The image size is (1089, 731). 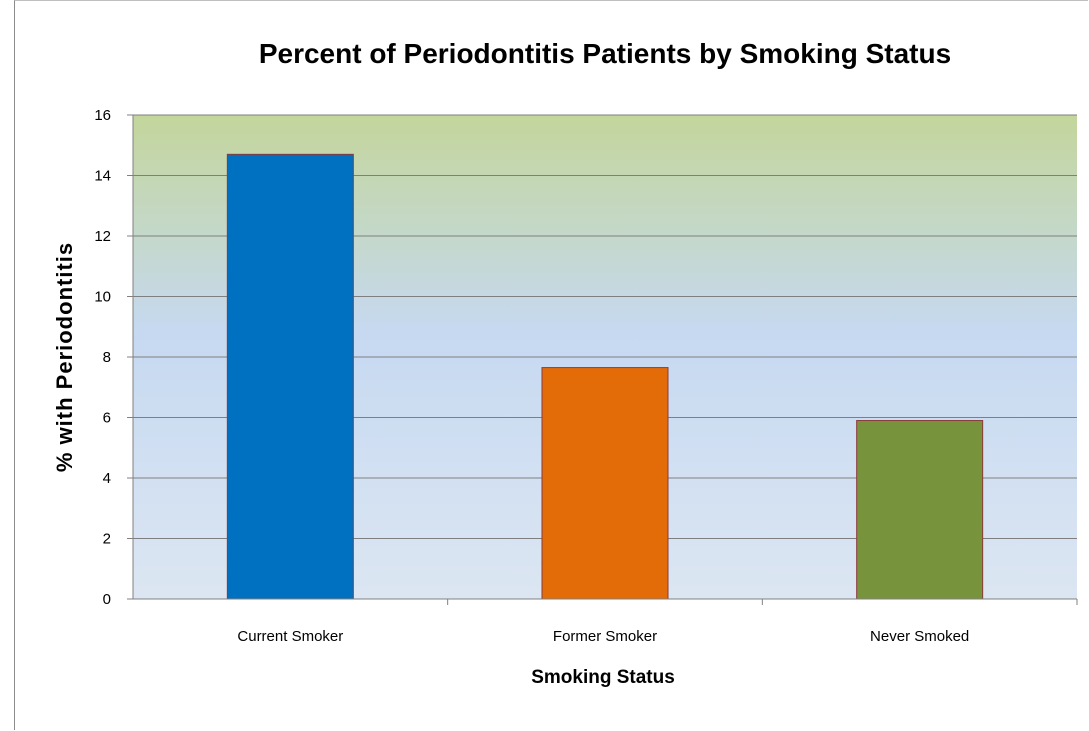 What do you see at coordinates (603, 677) in the screenshot?
I see `x-axis-label: Smoking Status` at bounding box center [603, 677].